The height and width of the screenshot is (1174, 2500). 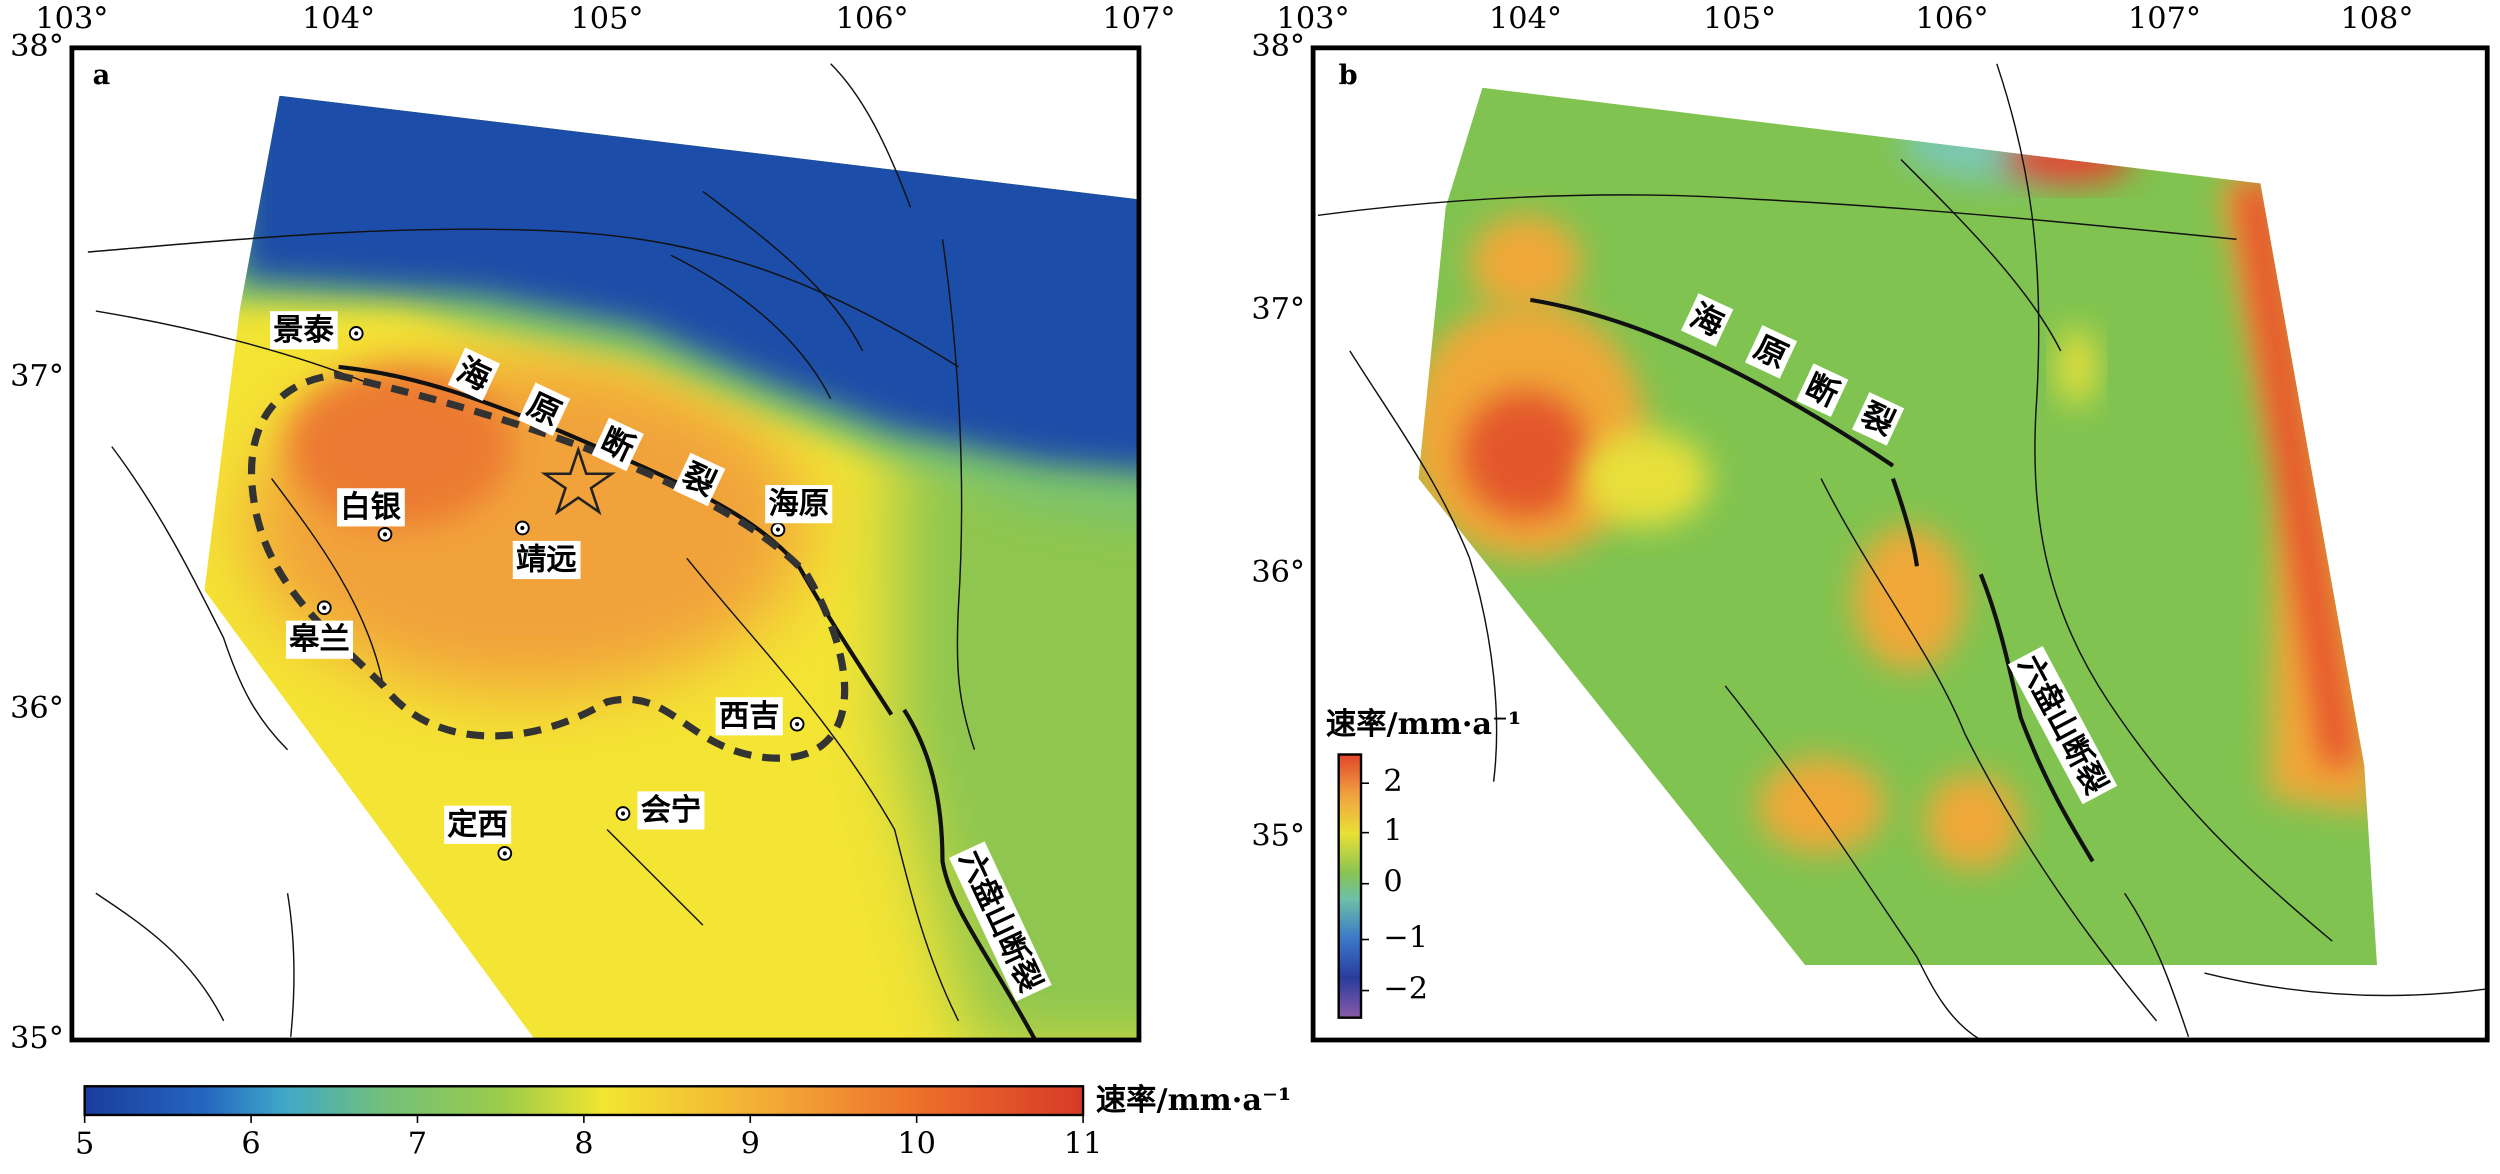 What do you see at coordinates (102, 75) in the screenshot?
I see `panel-label: a` at bounding box center [102, 75].